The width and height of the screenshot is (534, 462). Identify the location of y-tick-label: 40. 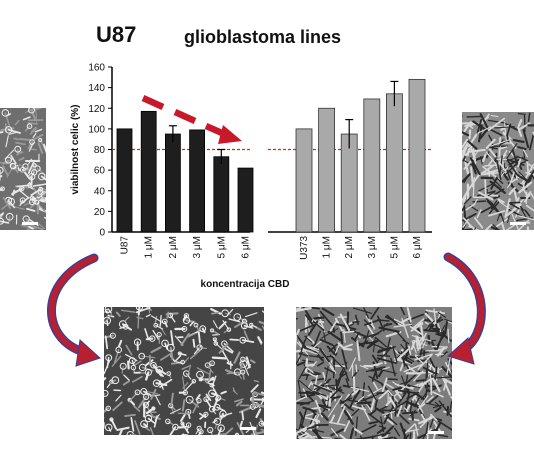
(100, 191).